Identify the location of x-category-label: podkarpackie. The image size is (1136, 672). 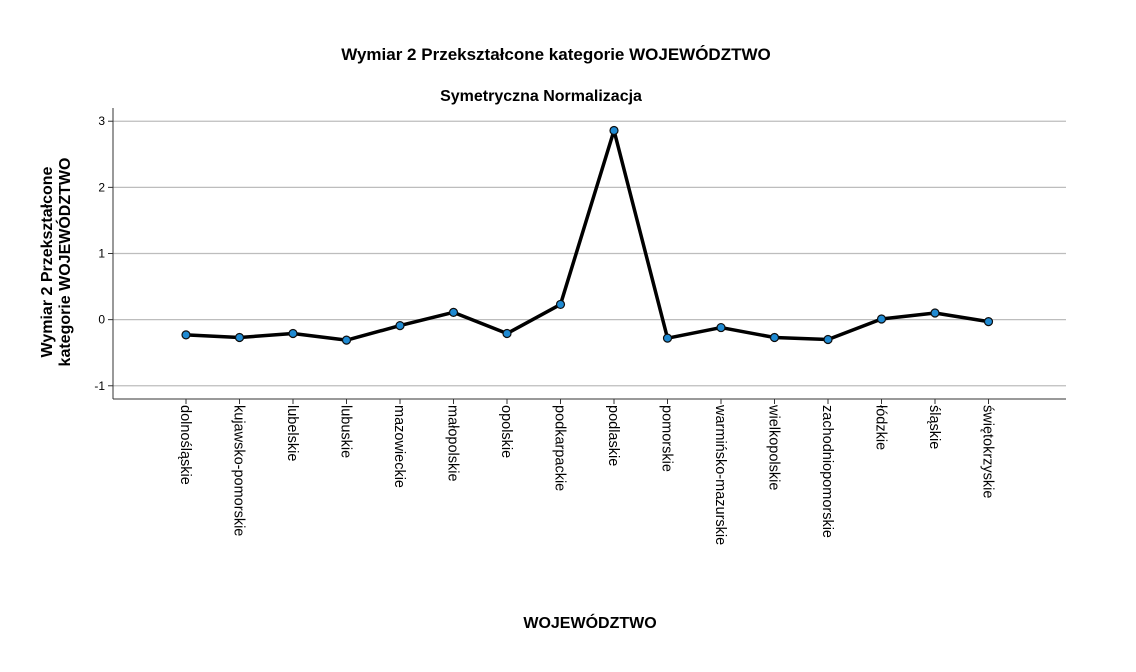
(560, 448).